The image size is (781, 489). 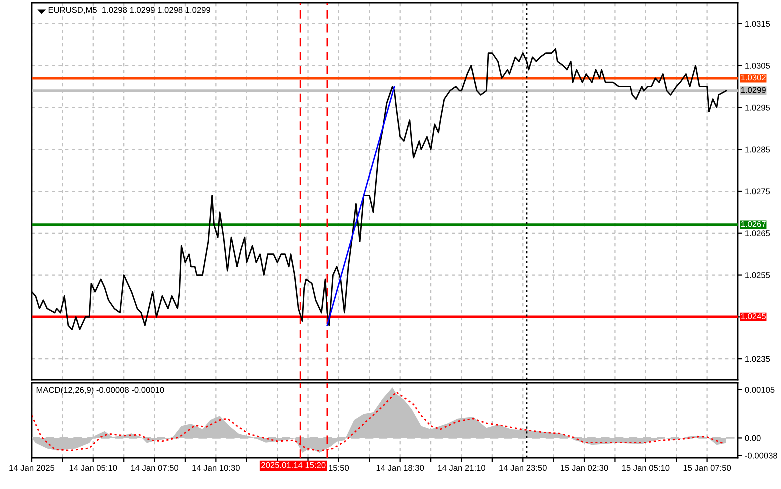 What do you see at coordinates (758, 107) in the screenshot?
I see `y-tick-label: 1.0295` at bounding box center [758, 107].